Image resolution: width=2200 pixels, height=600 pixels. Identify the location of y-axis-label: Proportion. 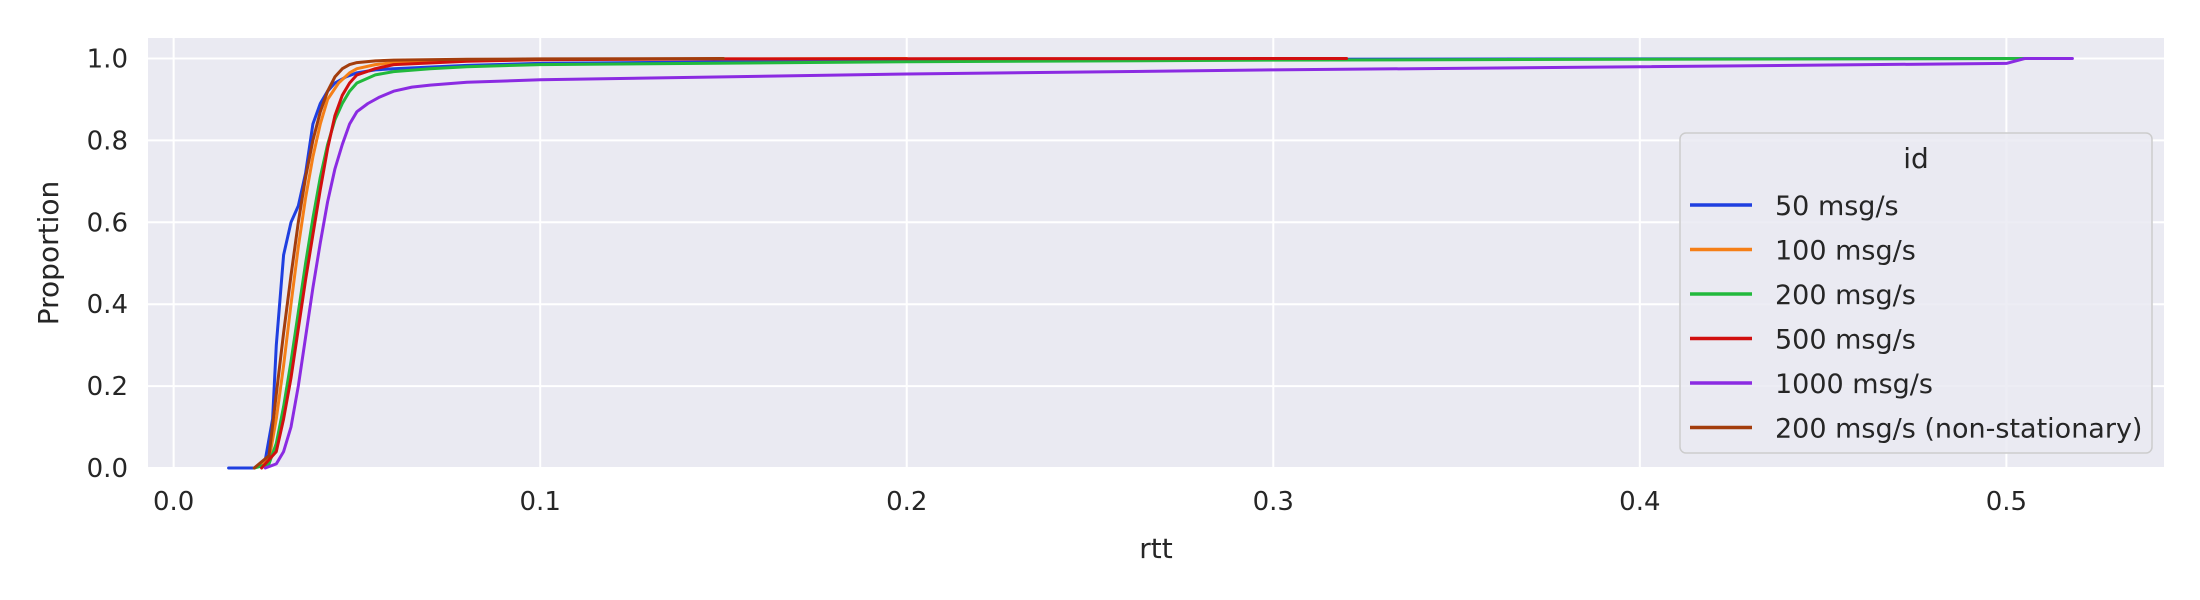
(48, 253).